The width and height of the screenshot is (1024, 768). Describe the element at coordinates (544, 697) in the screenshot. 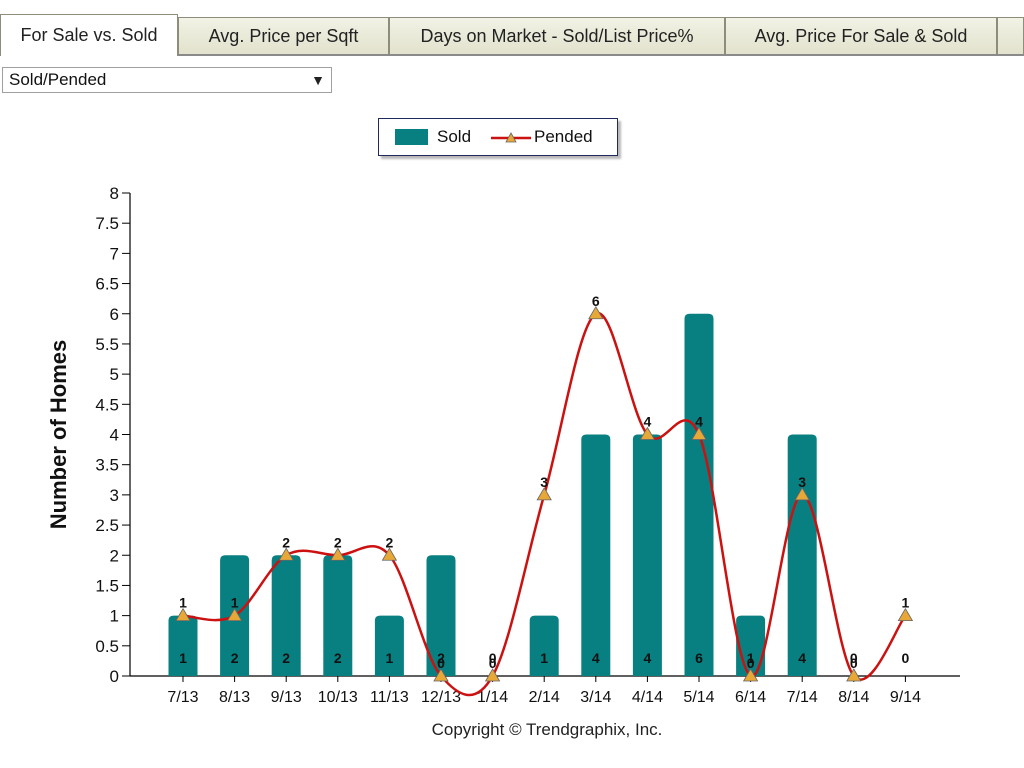

I see `x-tick-label: 2/14` at that location.